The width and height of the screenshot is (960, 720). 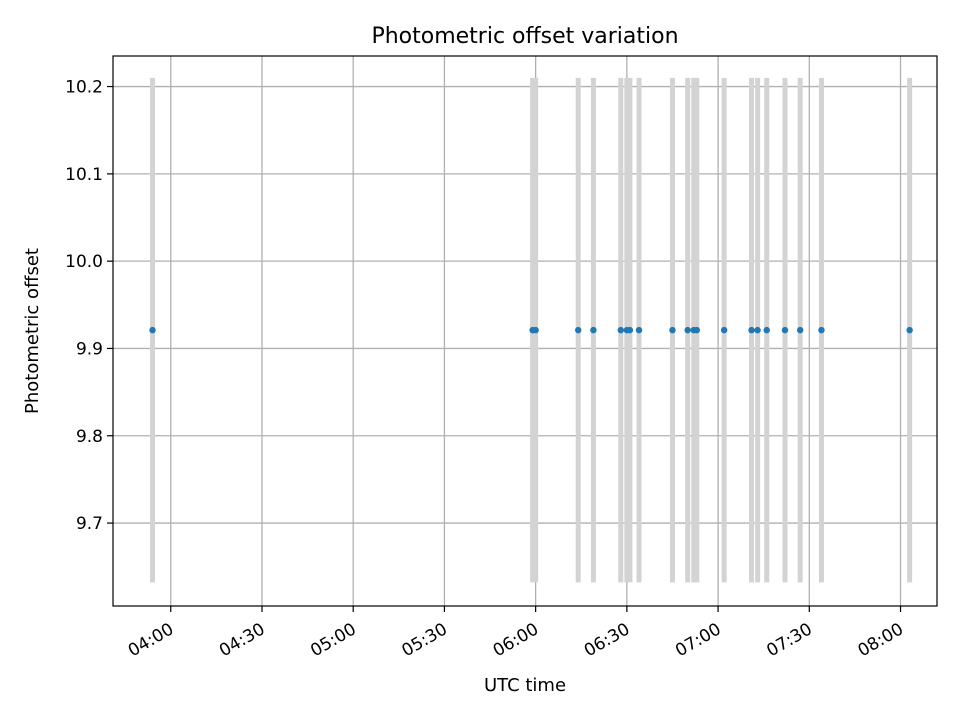 What do you see at coordinates (89, 524) in the screenshot?
I see `y-tick-label: 9.7` at bounding box center [89, 524].